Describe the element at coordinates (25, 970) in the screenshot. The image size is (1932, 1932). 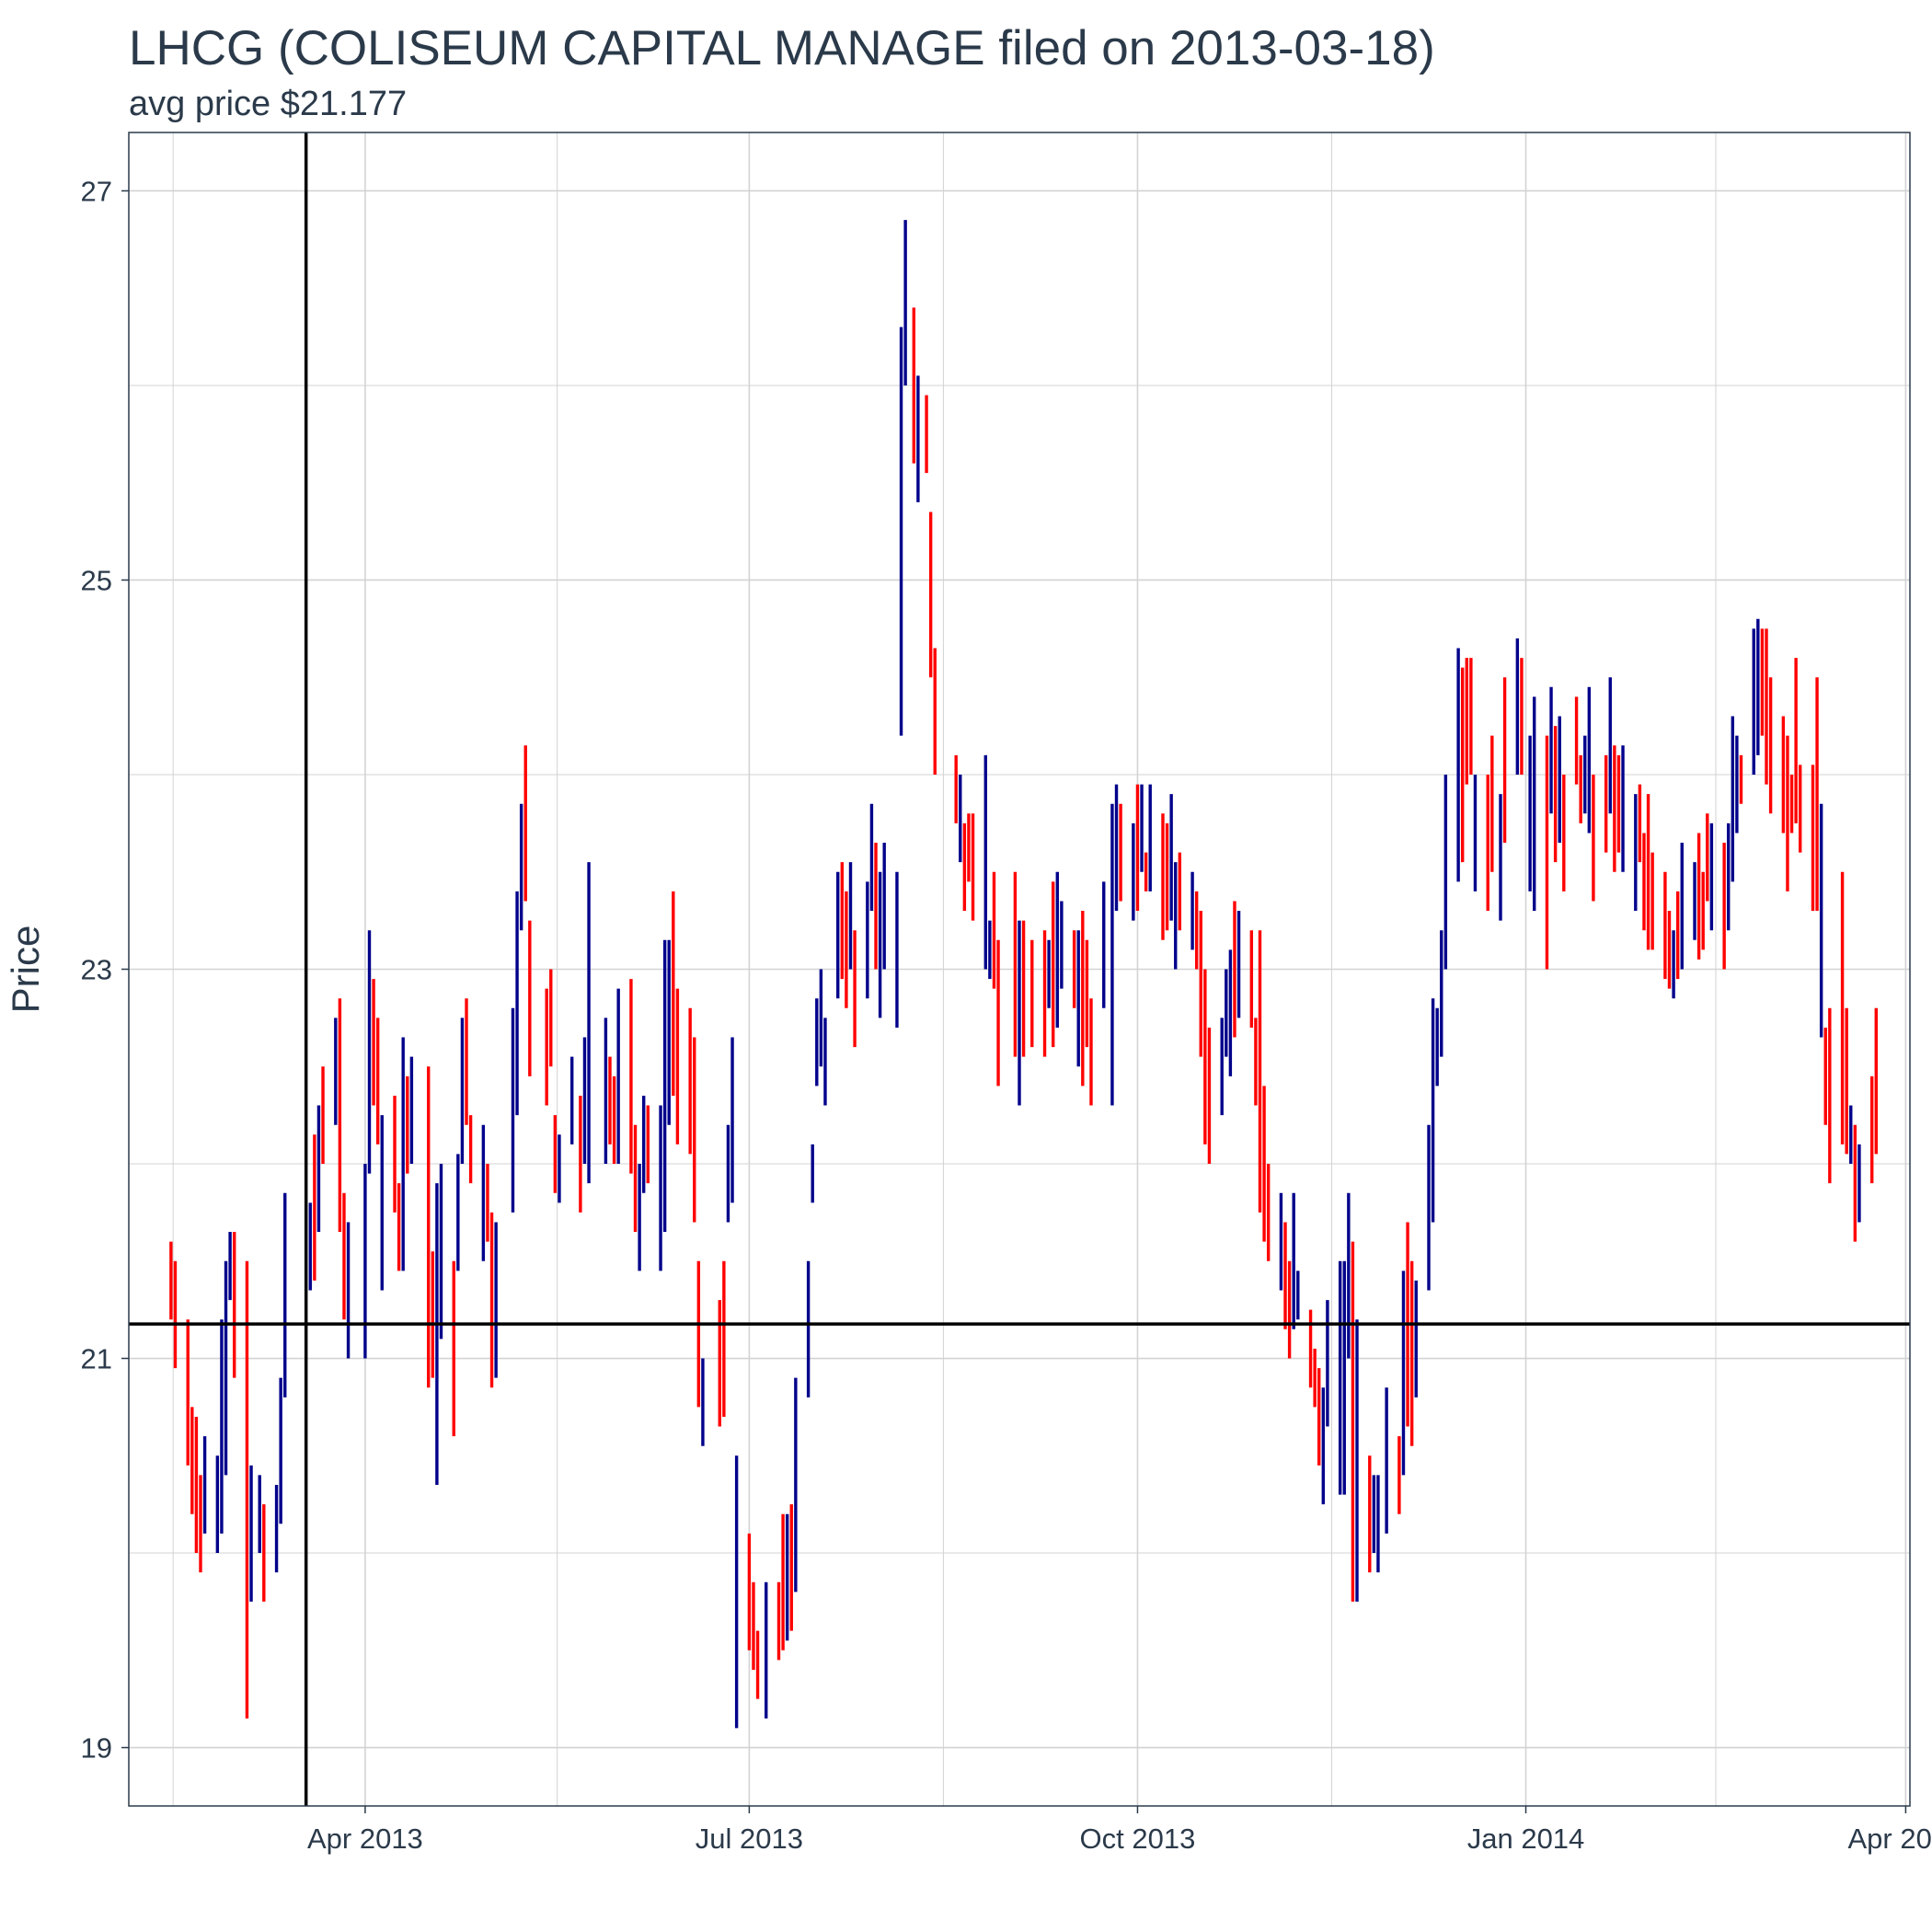
I see `y-axis-title: Price` at that location.